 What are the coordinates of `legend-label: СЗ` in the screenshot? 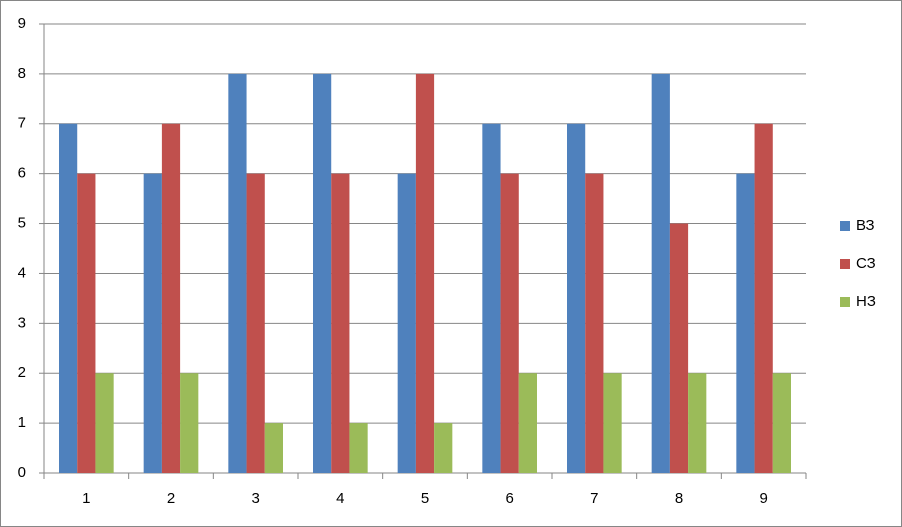 It's located at (866, 263).